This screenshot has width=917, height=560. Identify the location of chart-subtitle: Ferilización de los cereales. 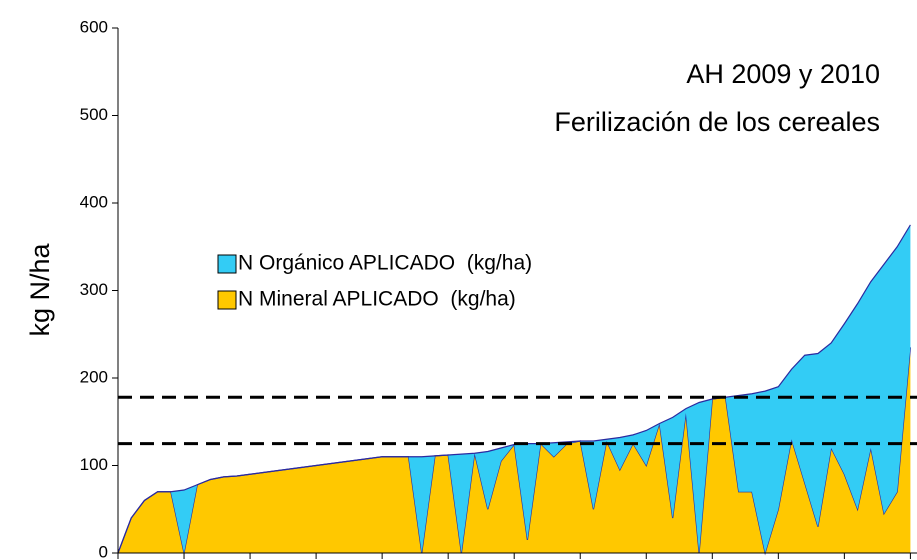
(717, 122).